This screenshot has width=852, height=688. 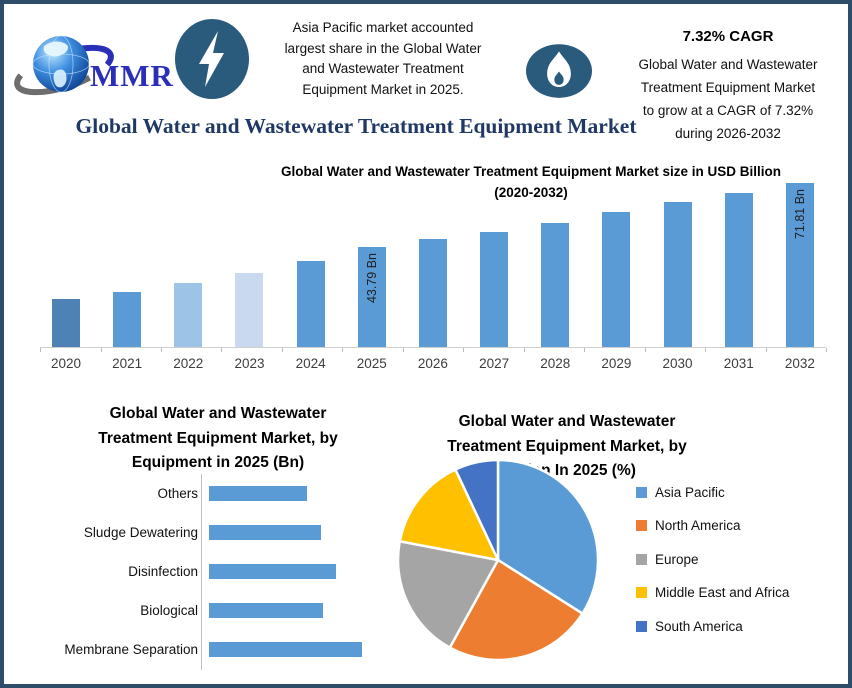 What do you see at coordinates (494, 363) in the screenshot?
I see `axis-tick-label: 2027` at bounding box center [494, 363].